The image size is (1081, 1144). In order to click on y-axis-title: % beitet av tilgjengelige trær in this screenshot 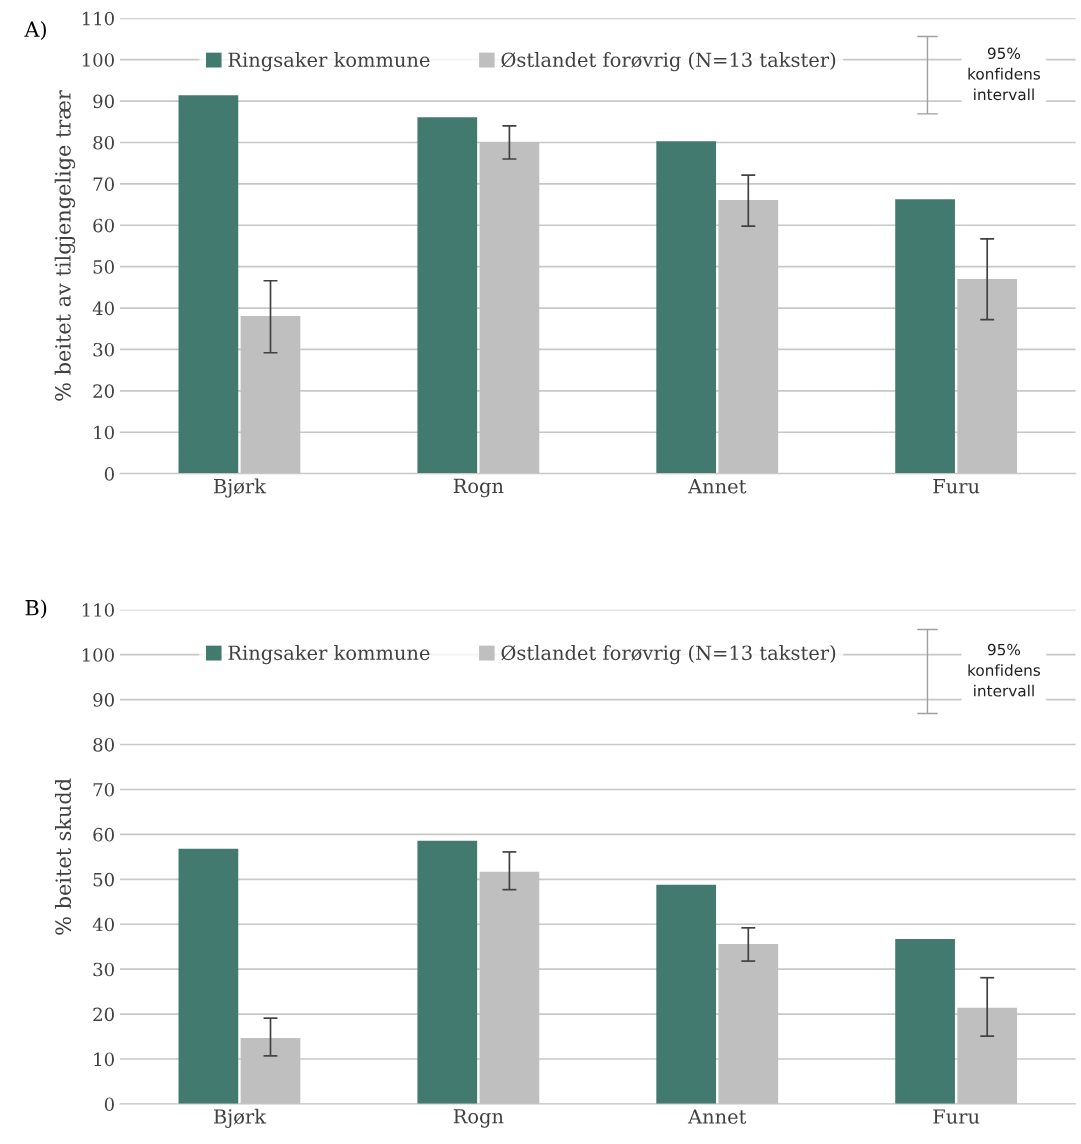, I will do `click(65, 245)`.